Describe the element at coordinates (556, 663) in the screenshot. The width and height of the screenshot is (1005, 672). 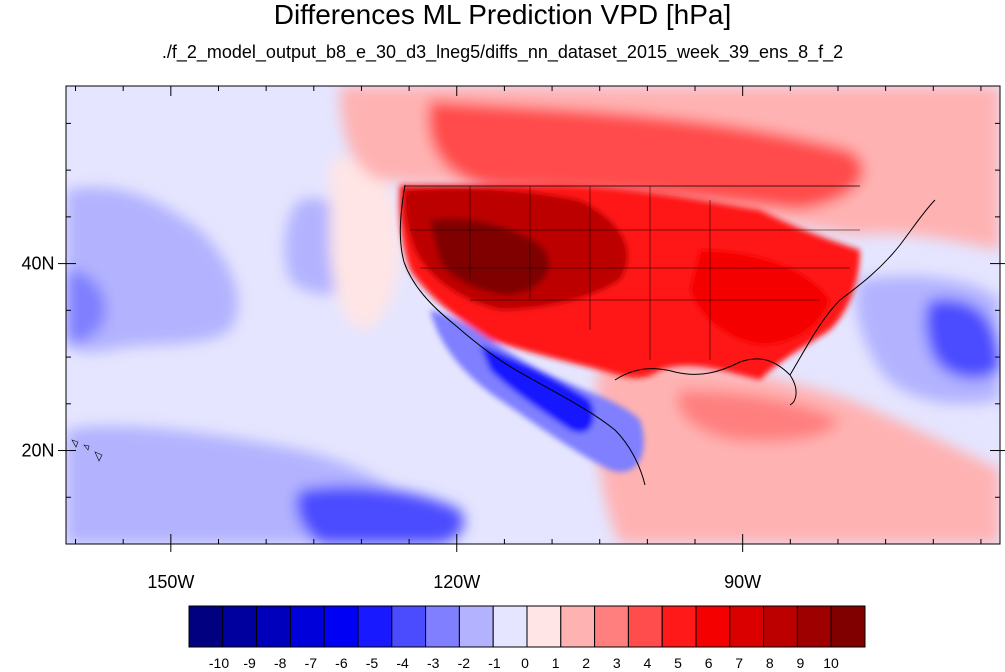
I see `colorbar-label: 1` at that location.